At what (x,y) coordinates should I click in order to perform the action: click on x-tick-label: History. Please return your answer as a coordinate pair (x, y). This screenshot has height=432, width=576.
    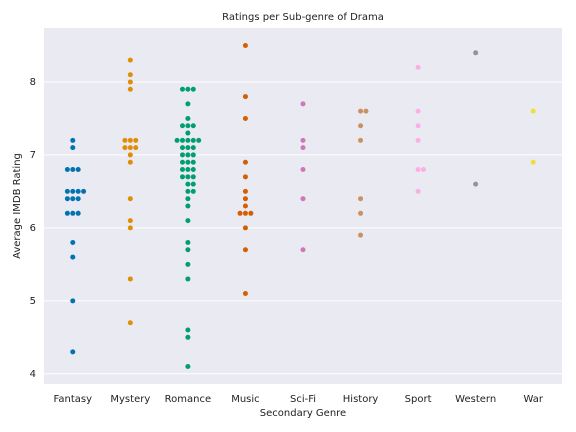
    Looking at the image, I should click on (361, 399).